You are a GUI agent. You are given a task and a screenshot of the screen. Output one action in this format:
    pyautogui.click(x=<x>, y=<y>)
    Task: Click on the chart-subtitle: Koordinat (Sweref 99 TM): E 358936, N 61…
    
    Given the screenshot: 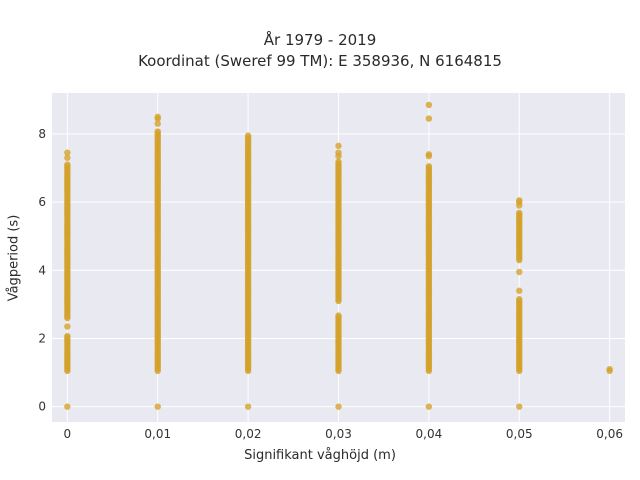 What is the action you would take?
    pyautogui.click(x=320, y=61)
    